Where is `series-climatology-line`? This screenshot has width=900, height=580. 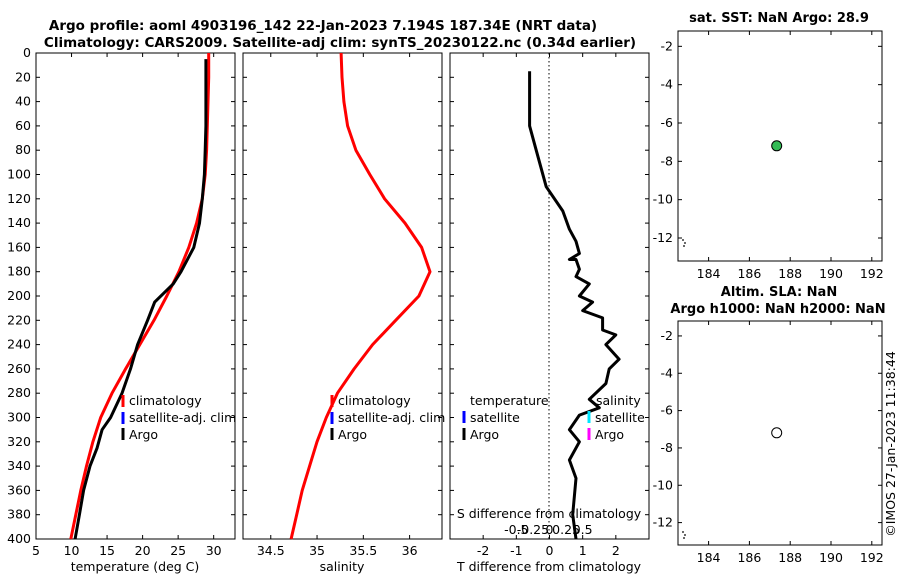
series-climatology-line is located at coordinates (360, 296).